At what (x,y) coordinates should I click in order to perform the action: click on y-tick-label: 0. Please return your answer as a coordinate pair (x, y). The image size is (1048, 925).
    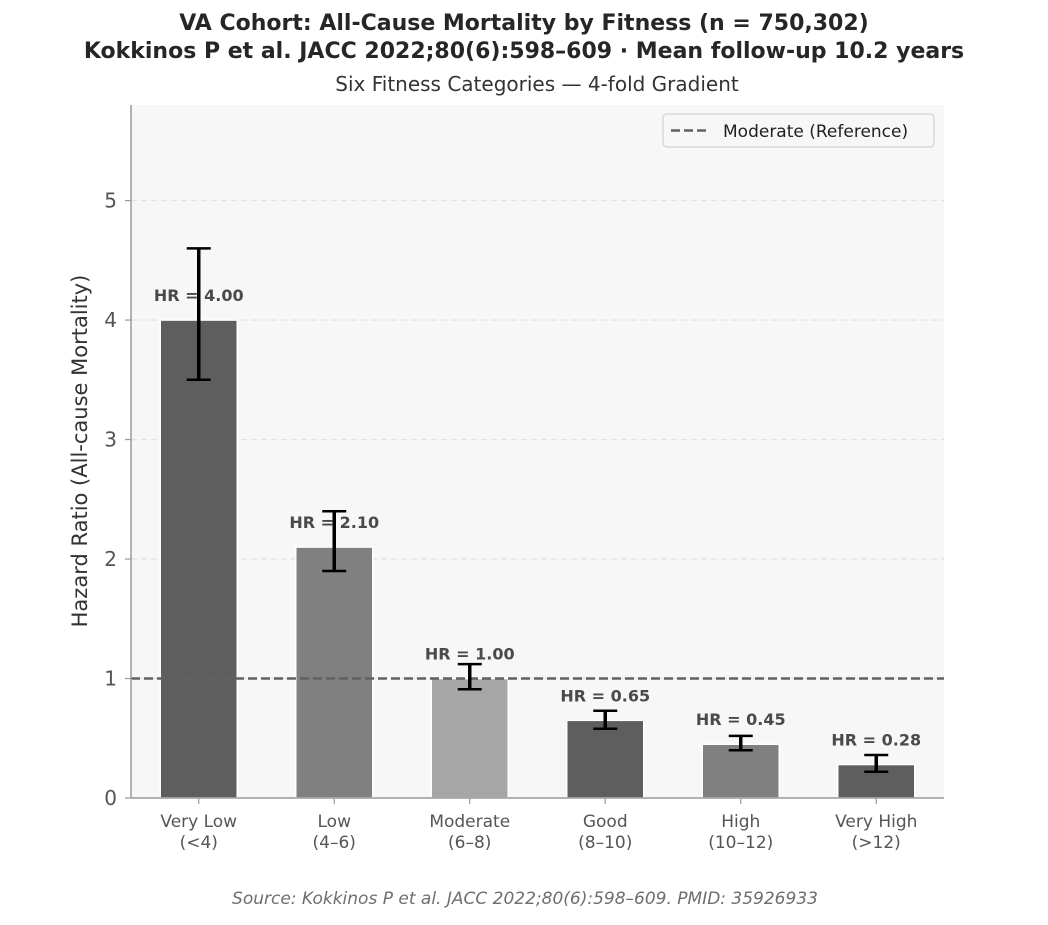
    Looking at the image, I should click on (110, 798).